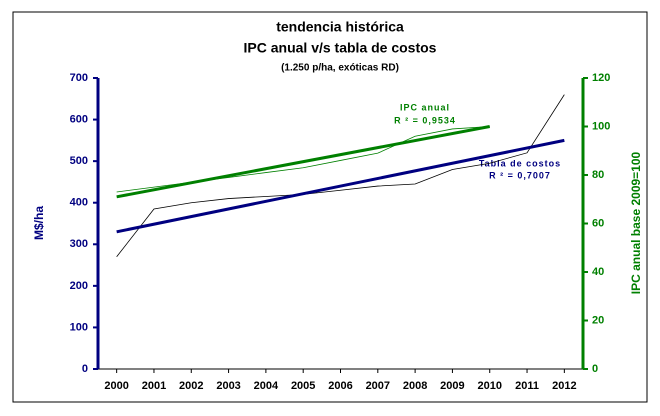  I want to click on y-tick-label: 0, so click(85, 369).